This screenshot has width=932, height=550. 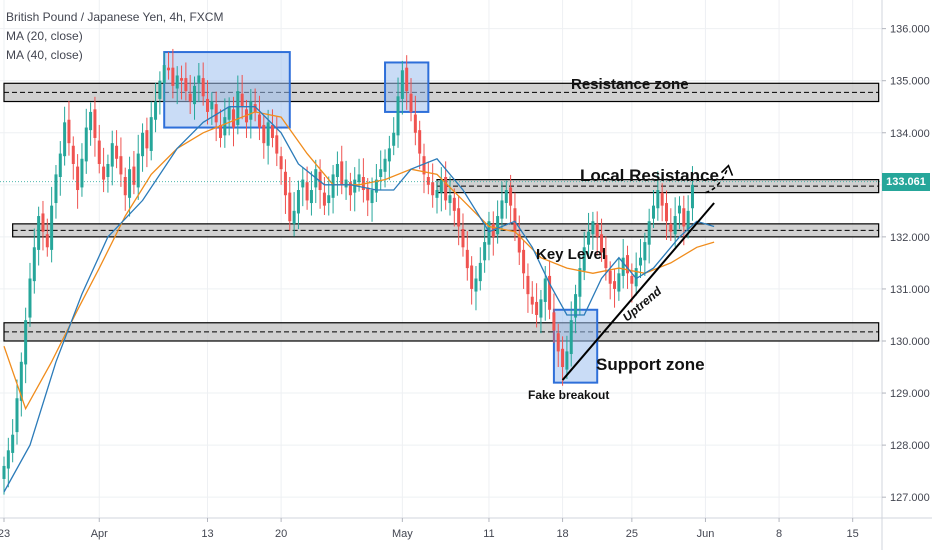 I want to click on uptrend-line, so click(x=638, y=291).